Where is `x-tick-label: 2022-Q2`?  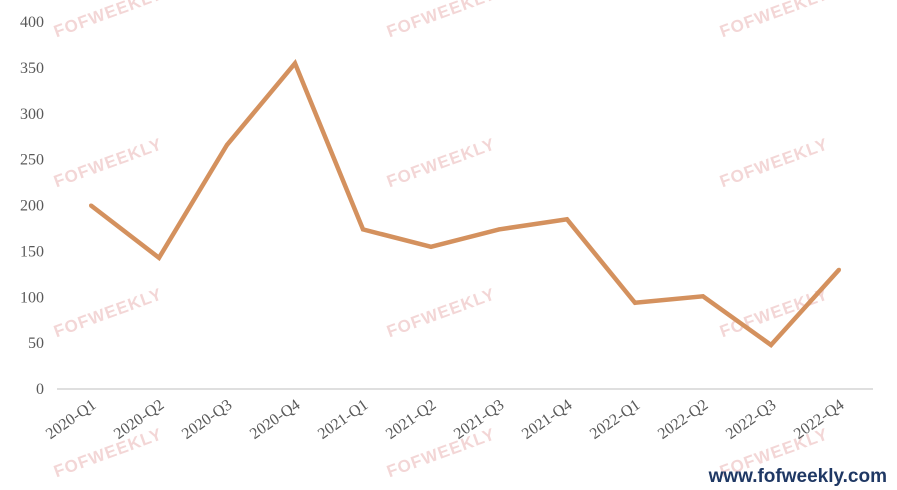
x-tick-label: 2022-Q2 is located at coordinates (683, 419).